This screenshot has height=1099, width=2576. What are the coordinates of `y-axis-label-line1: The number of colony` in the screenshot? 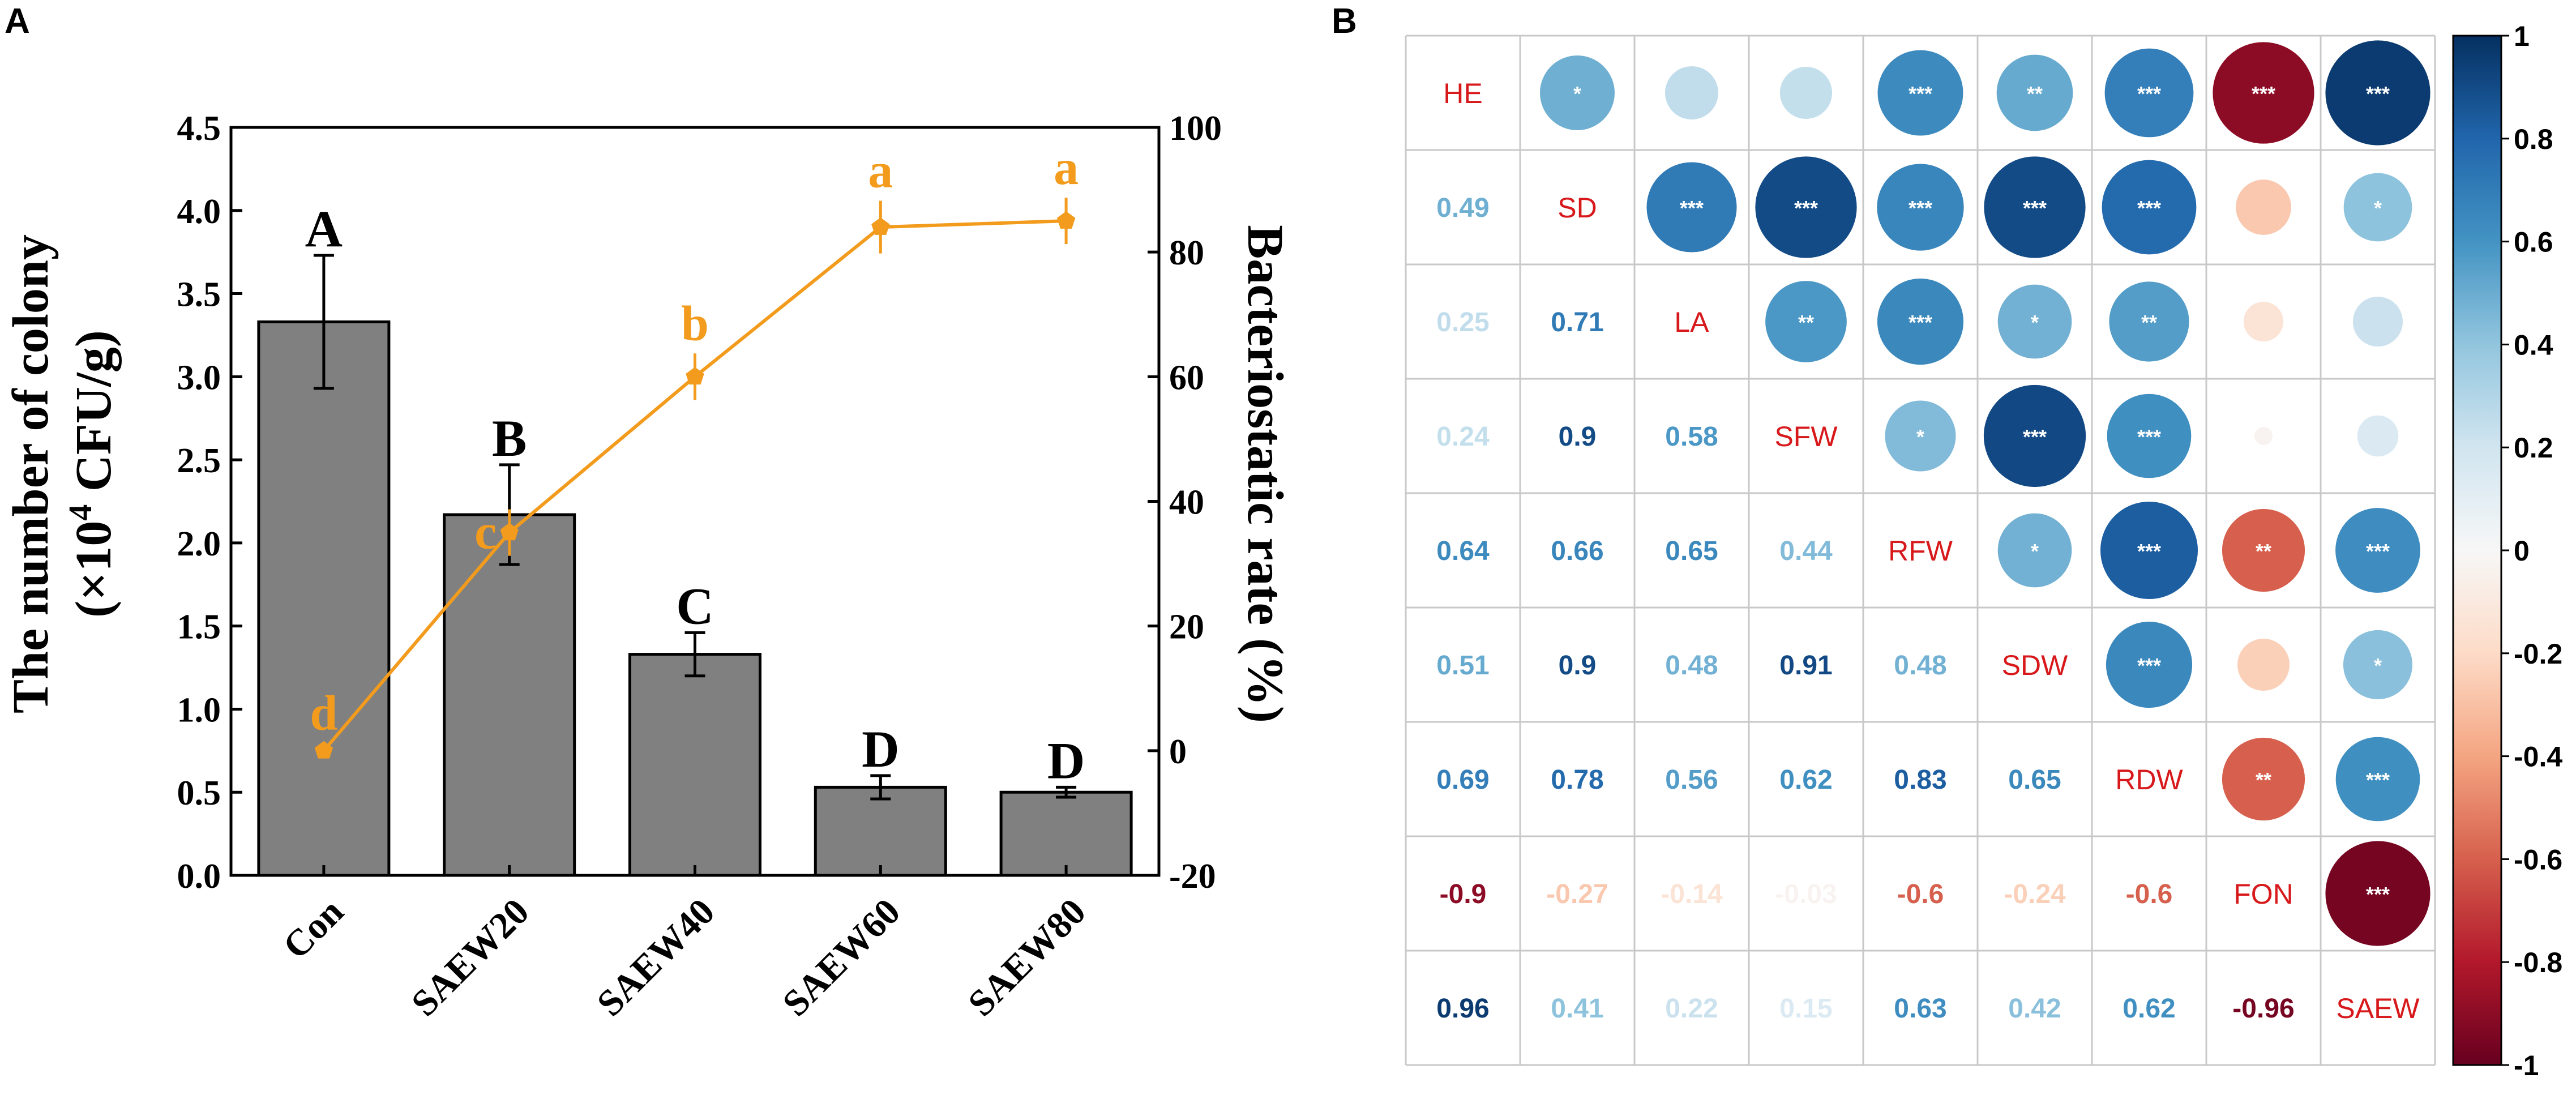 It's located at (31, 473).